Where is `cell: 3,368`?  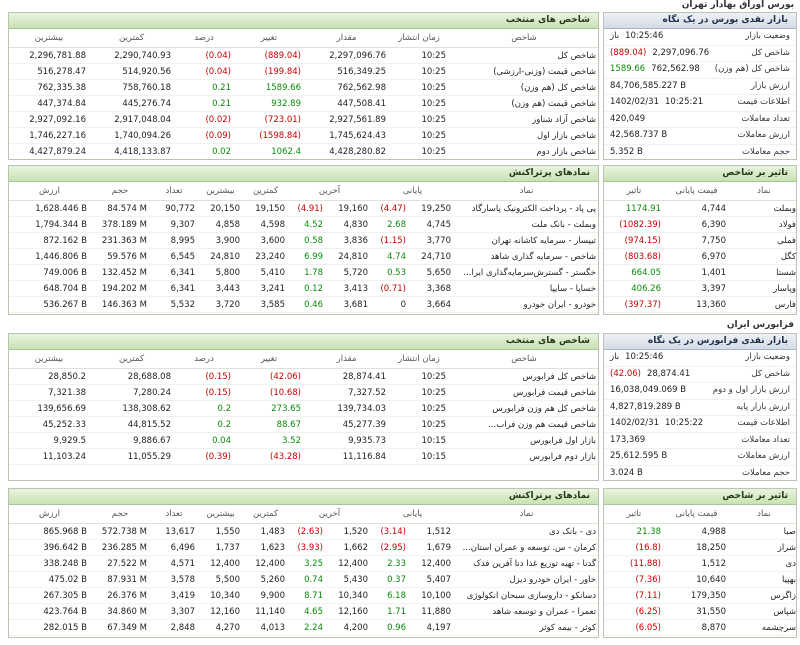 cell: 3,368 is located at coordinates (431, 288).